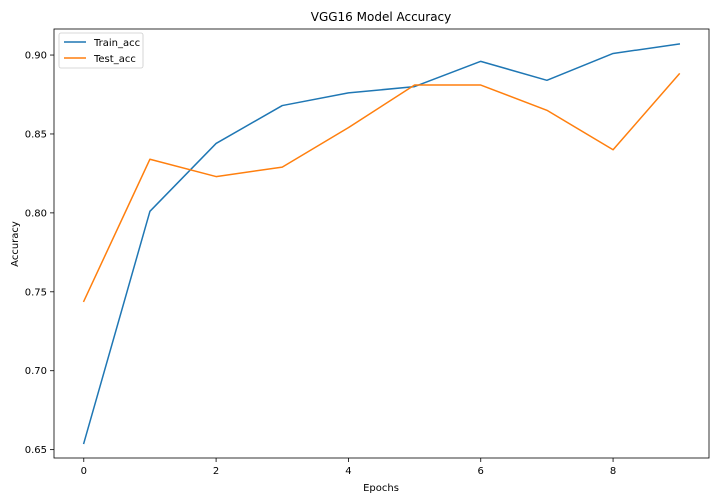 The width and height of the screenshot is (720, 504). Describe the element at coordinates (36, 371) in the screenshot. I see `y-tick-label: 0.70` at that location.